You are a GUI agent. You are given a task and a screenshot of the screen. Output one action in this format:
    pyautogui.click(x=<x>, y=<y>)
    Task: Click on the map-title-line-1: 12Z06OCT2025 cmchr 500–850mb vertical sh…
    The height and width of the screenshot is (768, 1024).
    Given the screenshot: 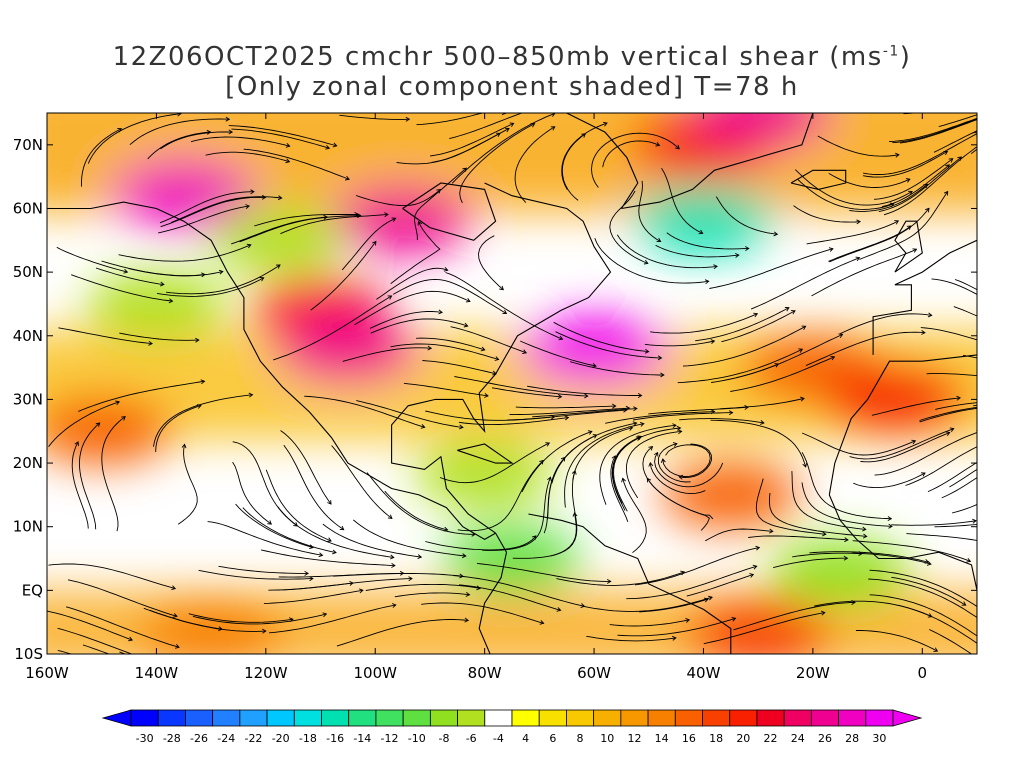 What is the action you would take?
    pyautogui.click(x=512, y=57)
    